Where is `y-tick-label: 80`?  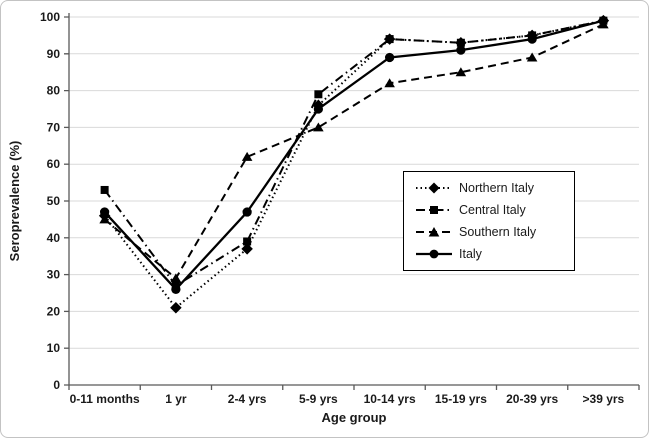
y-tick-label: 80 is located at coordinates (54, 91).